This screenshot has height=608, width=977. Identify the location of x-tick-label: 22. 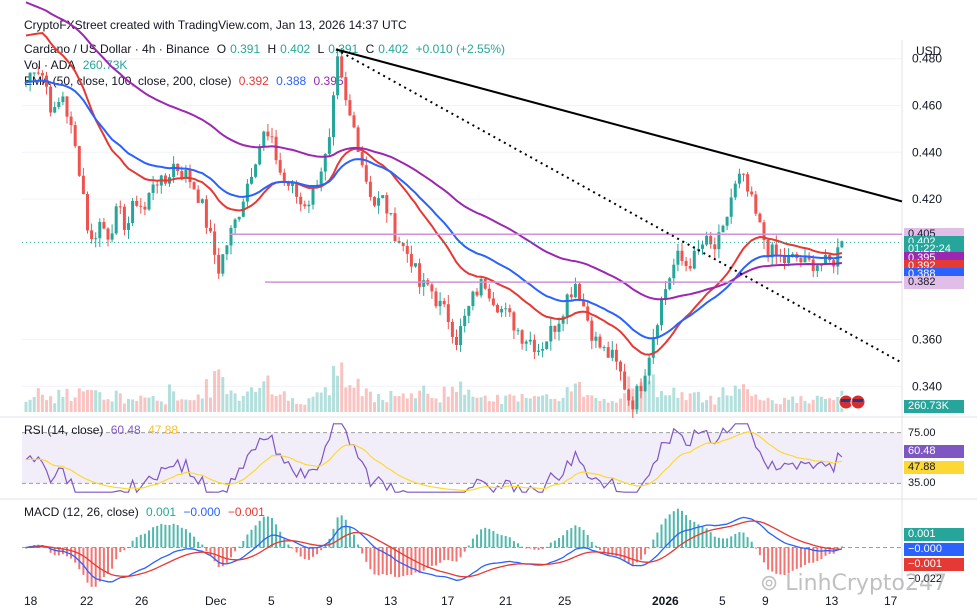
(87, 601).